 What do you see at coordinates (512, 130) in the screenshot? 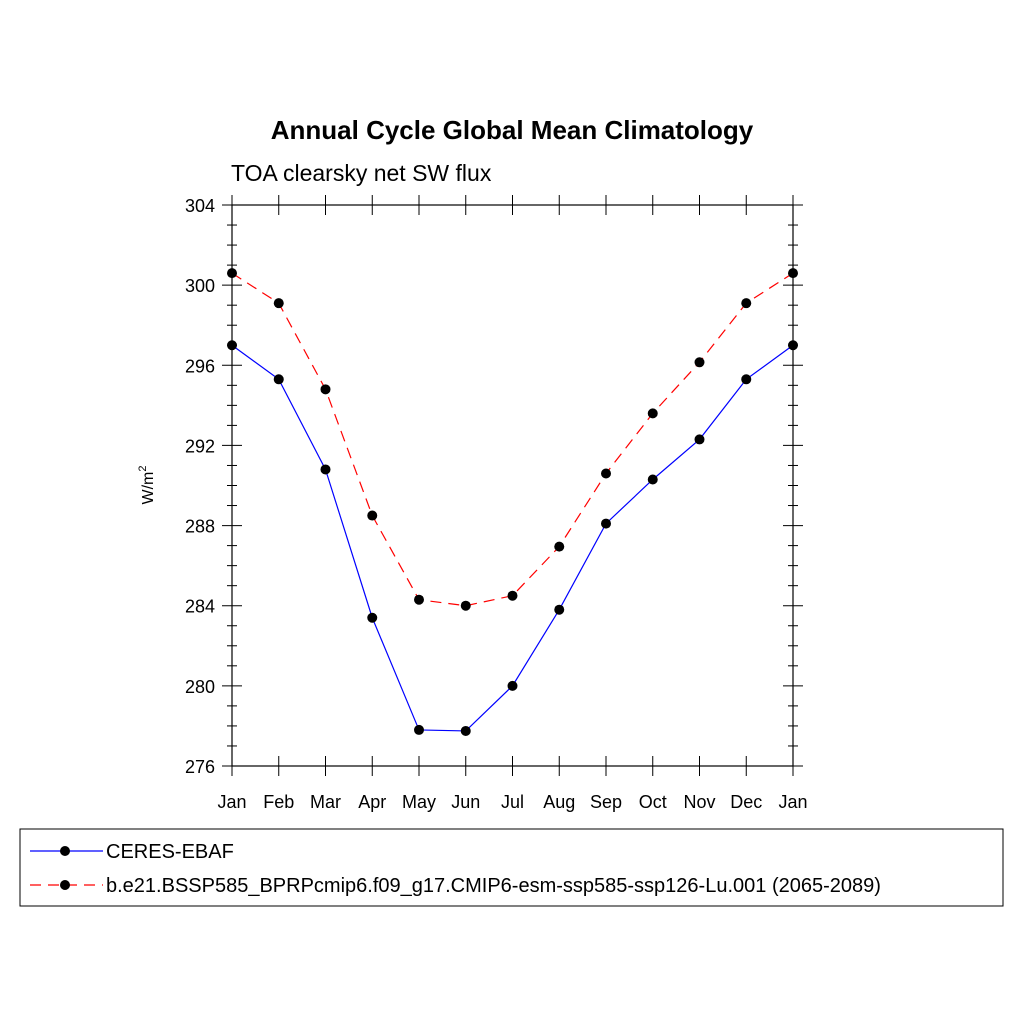
I see `chart-title: Annual Cycle Global Mean Climatology` at bounding box center [512, 130].